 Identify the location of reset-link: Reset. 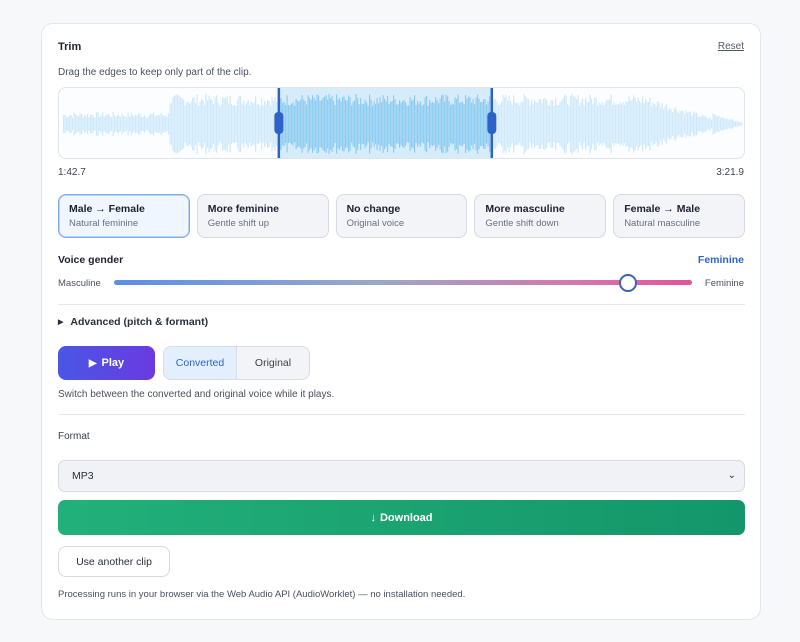
(730, 46).